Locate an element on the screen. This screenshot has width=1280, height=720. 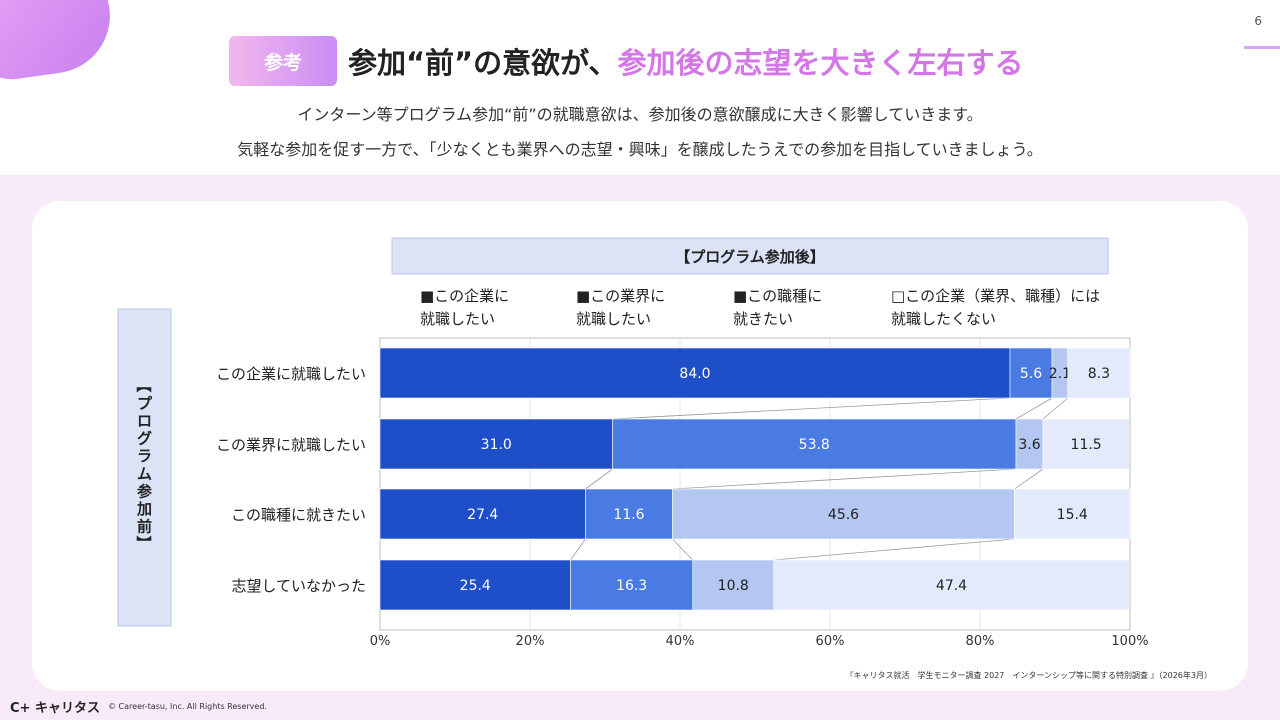
side-label-char: ロ is located at coordinates (144, 421).